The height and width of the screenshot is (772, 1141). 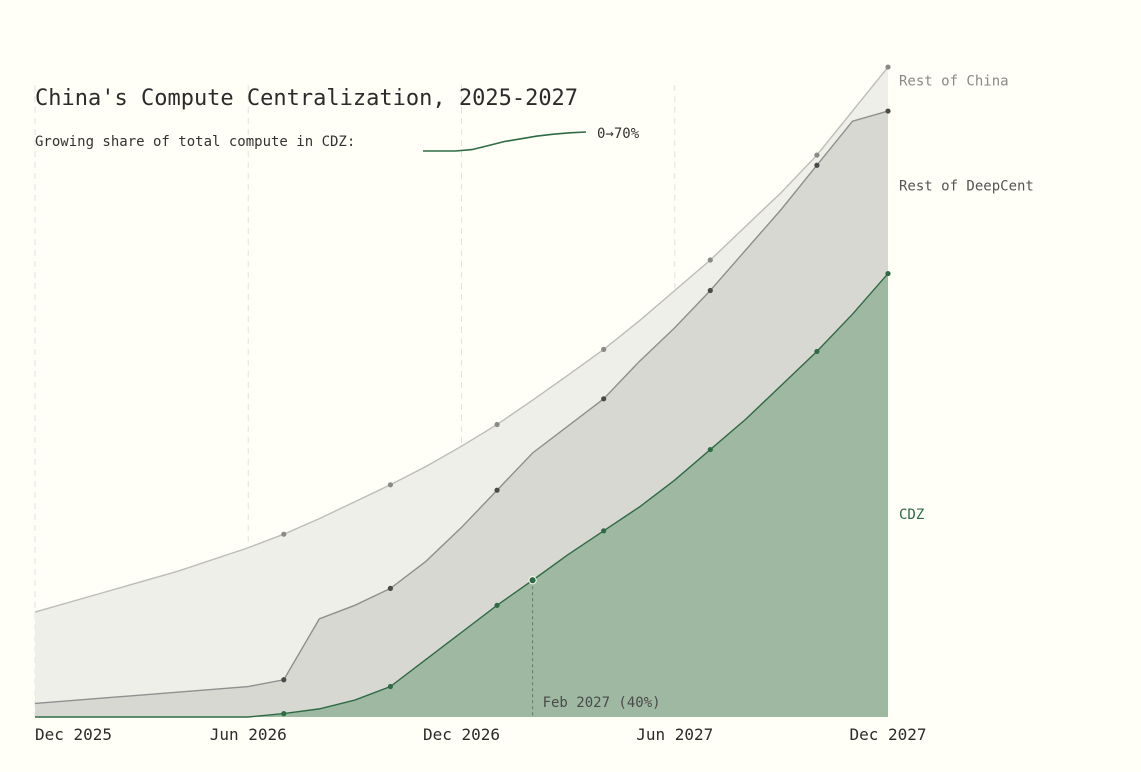 What do you see at coordinates (248, 734) in the screenshot?
I see `x-tick-label: Jun 2026` at bounding box center [248, 734].